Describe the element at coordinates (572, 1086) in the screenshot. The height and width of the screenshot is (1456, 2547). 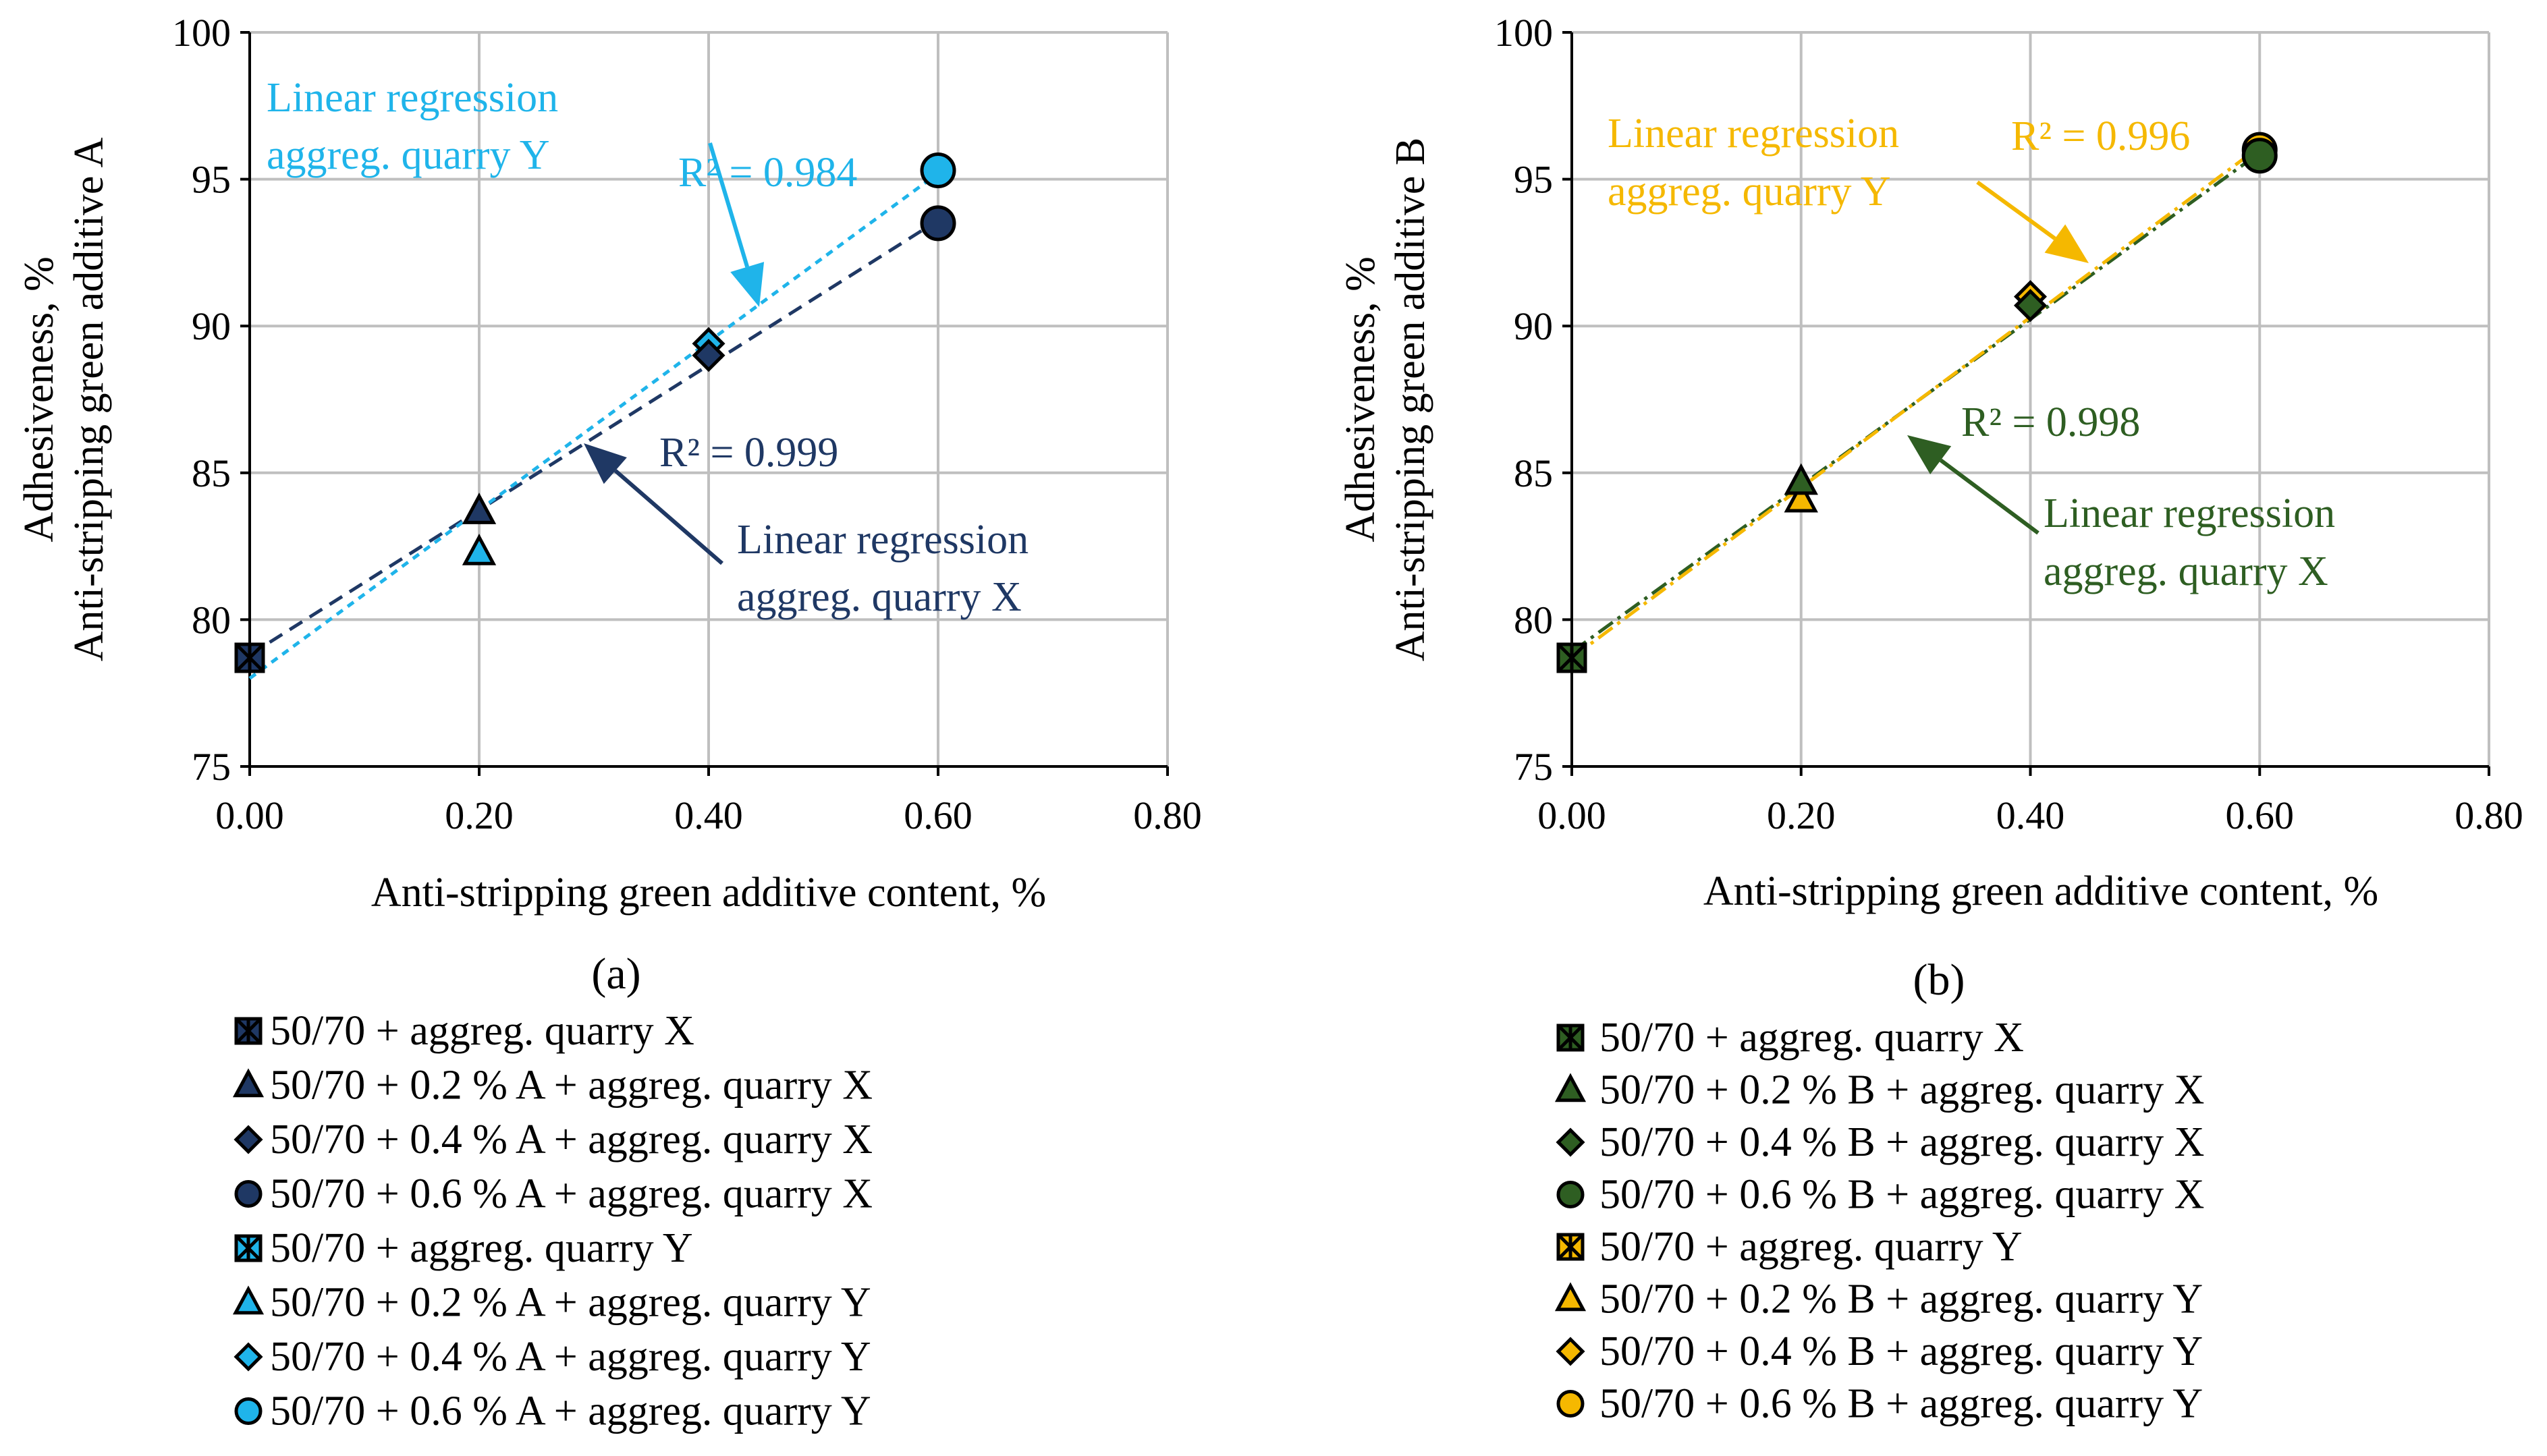
I see `legend-label: 50/70 + 0.2 % A + aggreg. quarry X` at that location.